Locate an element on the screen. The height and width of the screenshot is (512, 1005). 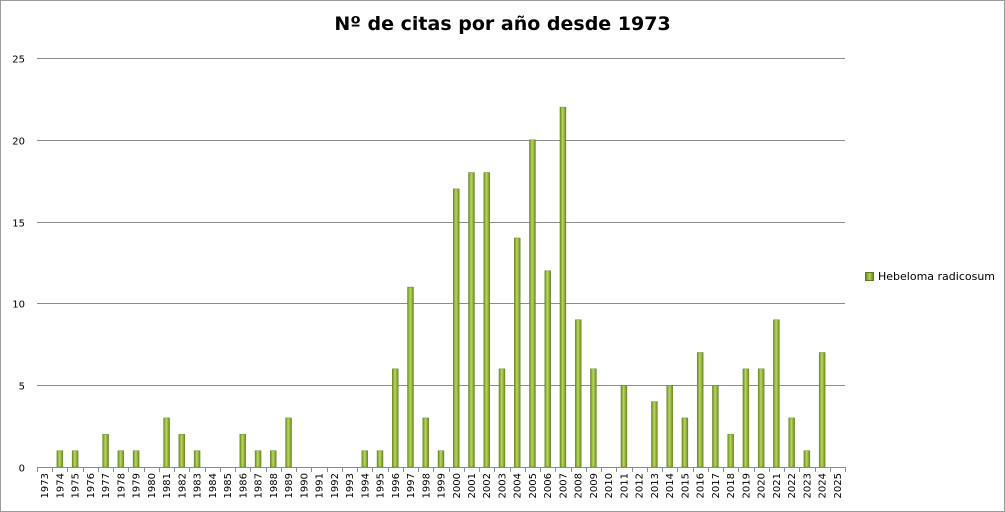
x-tick-label: 2003 is located at coordinates (502, 485).